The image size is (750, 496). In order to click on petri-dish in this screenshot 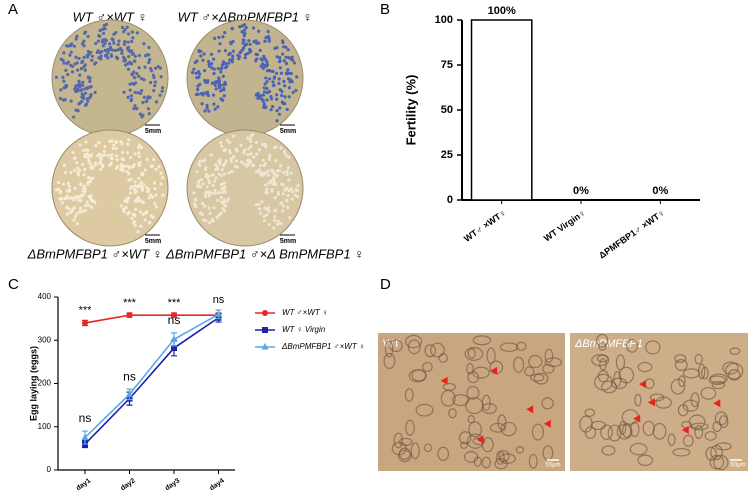, I will do `click(110, 188)`.